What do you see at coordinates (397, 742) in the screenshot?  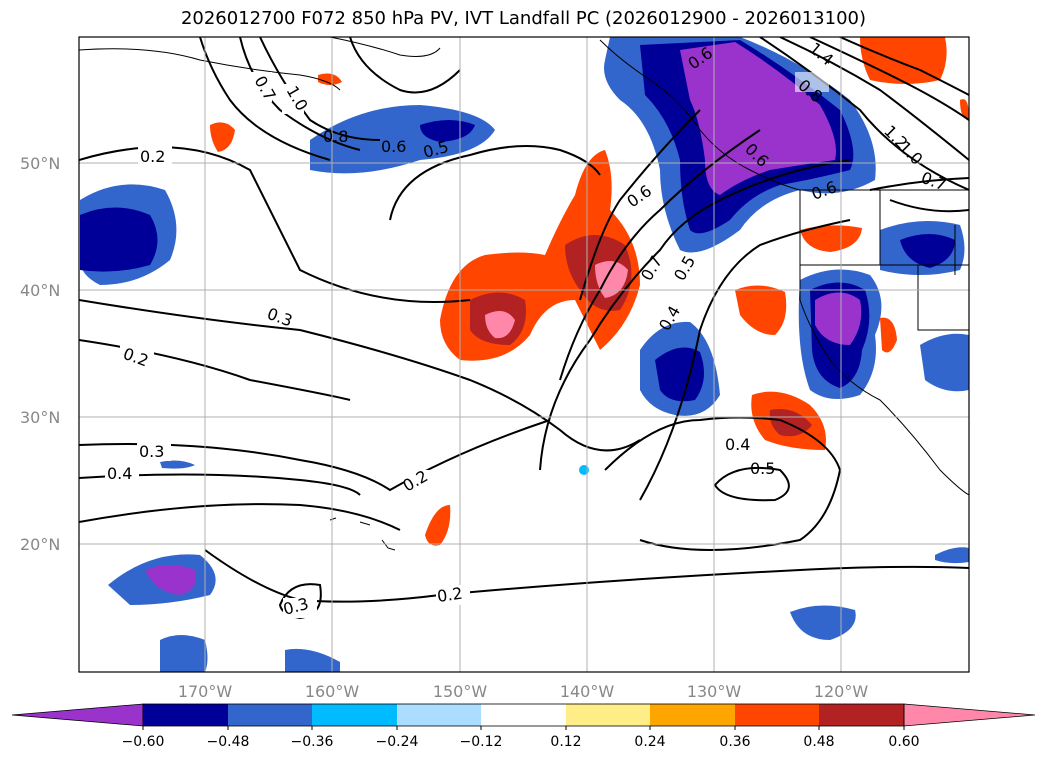 I see `colorbar-tick-label: −0.24` at bounding box center [397, 742].